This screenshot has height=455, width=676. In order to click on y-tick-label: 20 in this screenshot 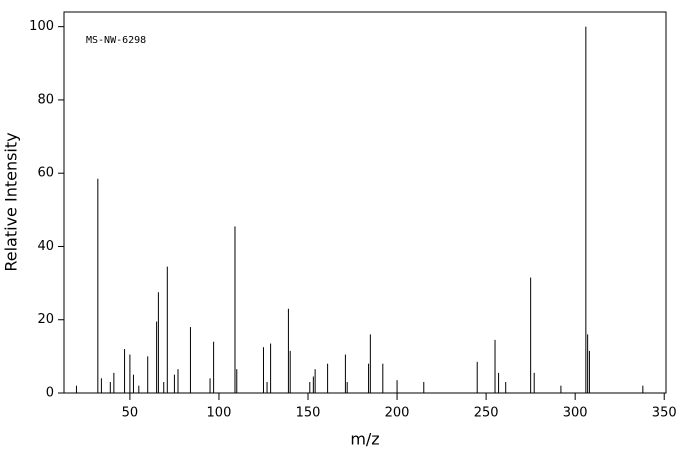, I will do `click(45, 319)`.